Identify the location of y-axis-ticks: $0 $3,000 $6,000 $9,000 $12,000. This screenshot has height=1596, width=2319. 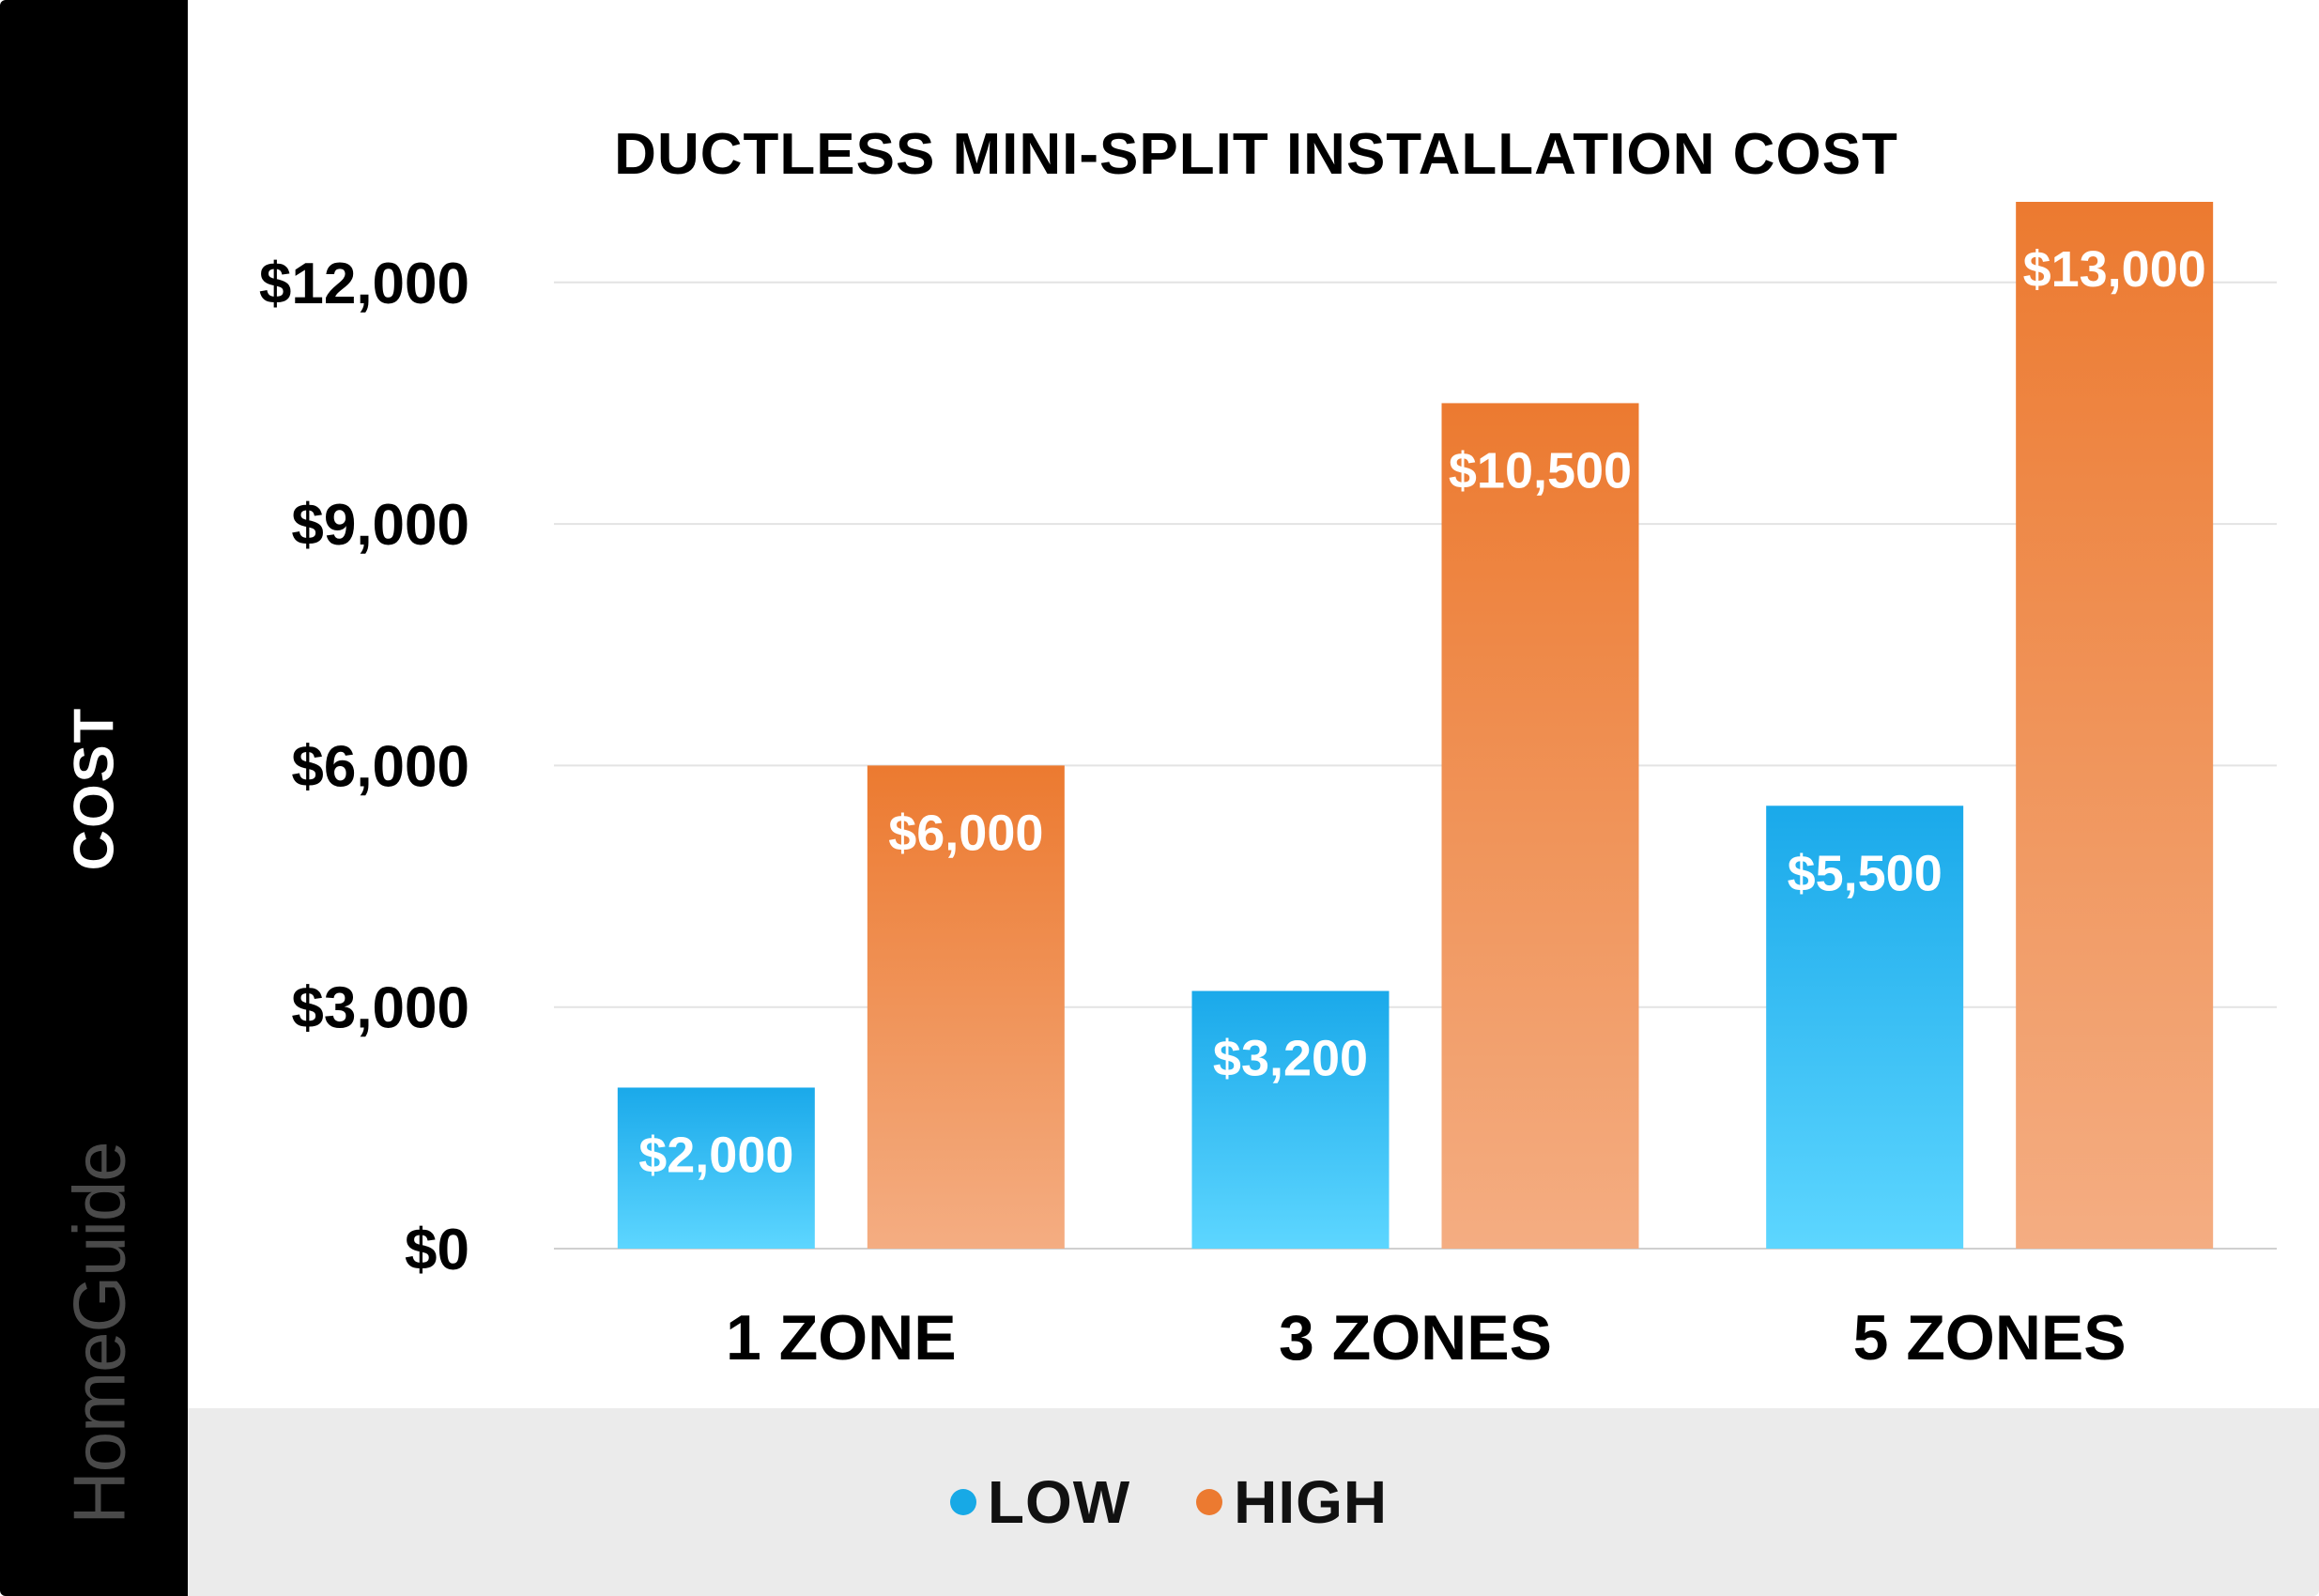
(364, 767).